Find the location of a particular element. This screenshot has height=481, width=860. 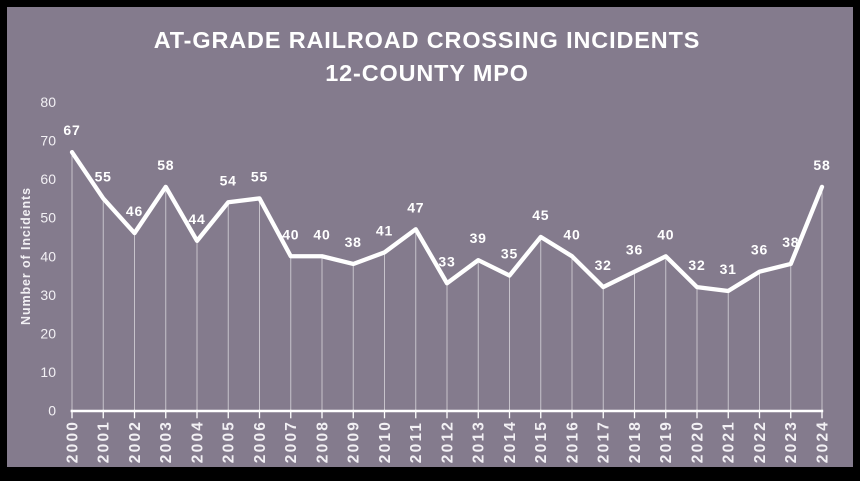

svg-text: 2007 is located at coordinates (291, 441).